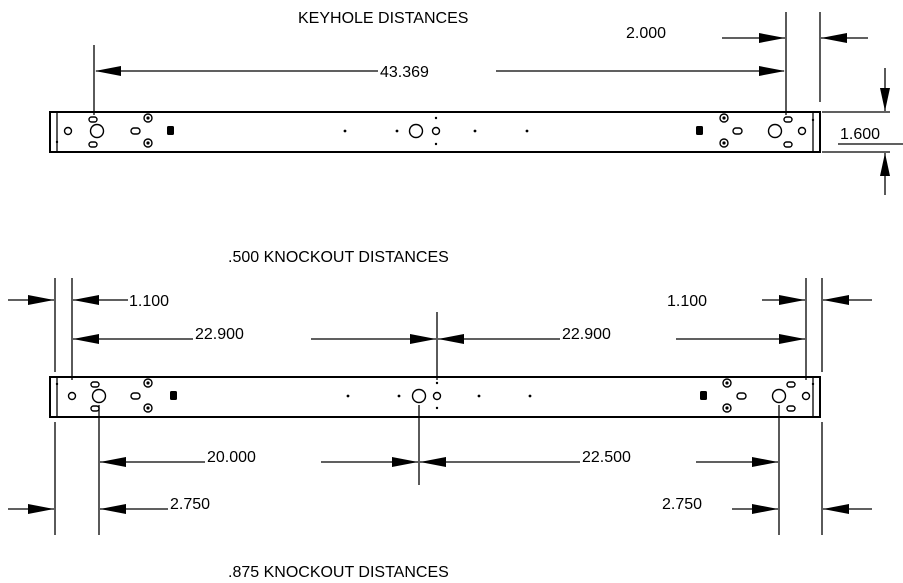  What do you see at coordinates (435, 130) in the screenshot?
I see `top-bar-holes` at bounding box center [435, 130].